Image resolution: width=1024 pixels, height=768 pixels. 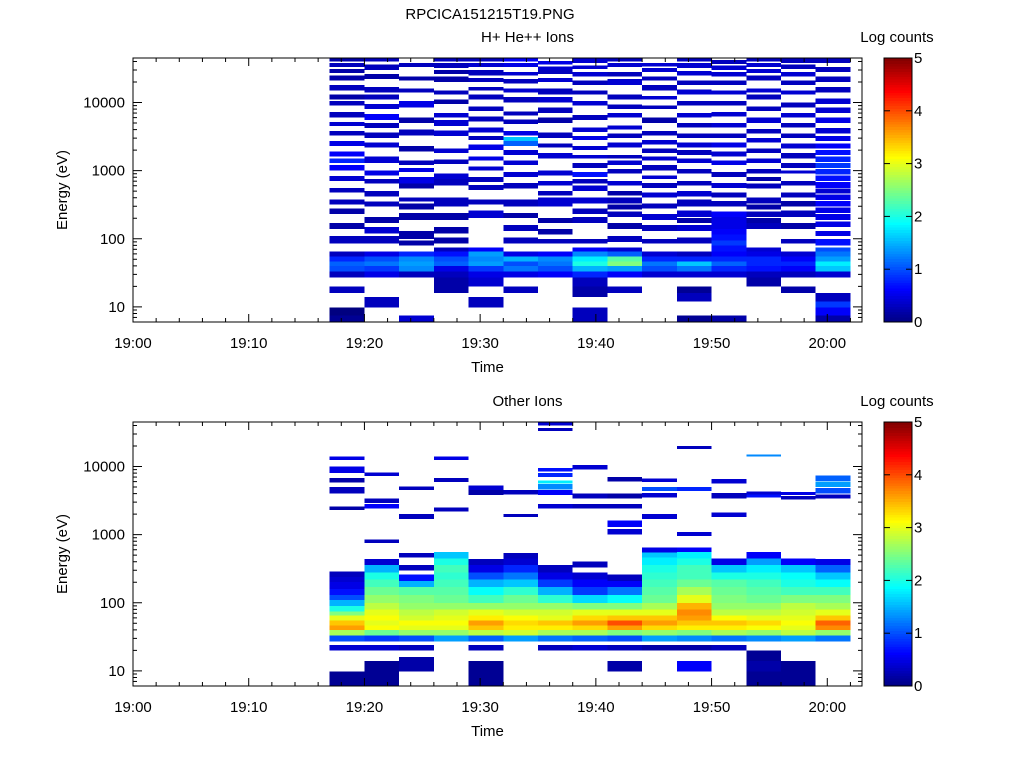 I want to click on y-tick-label: 10, so click(x=116, y=671).